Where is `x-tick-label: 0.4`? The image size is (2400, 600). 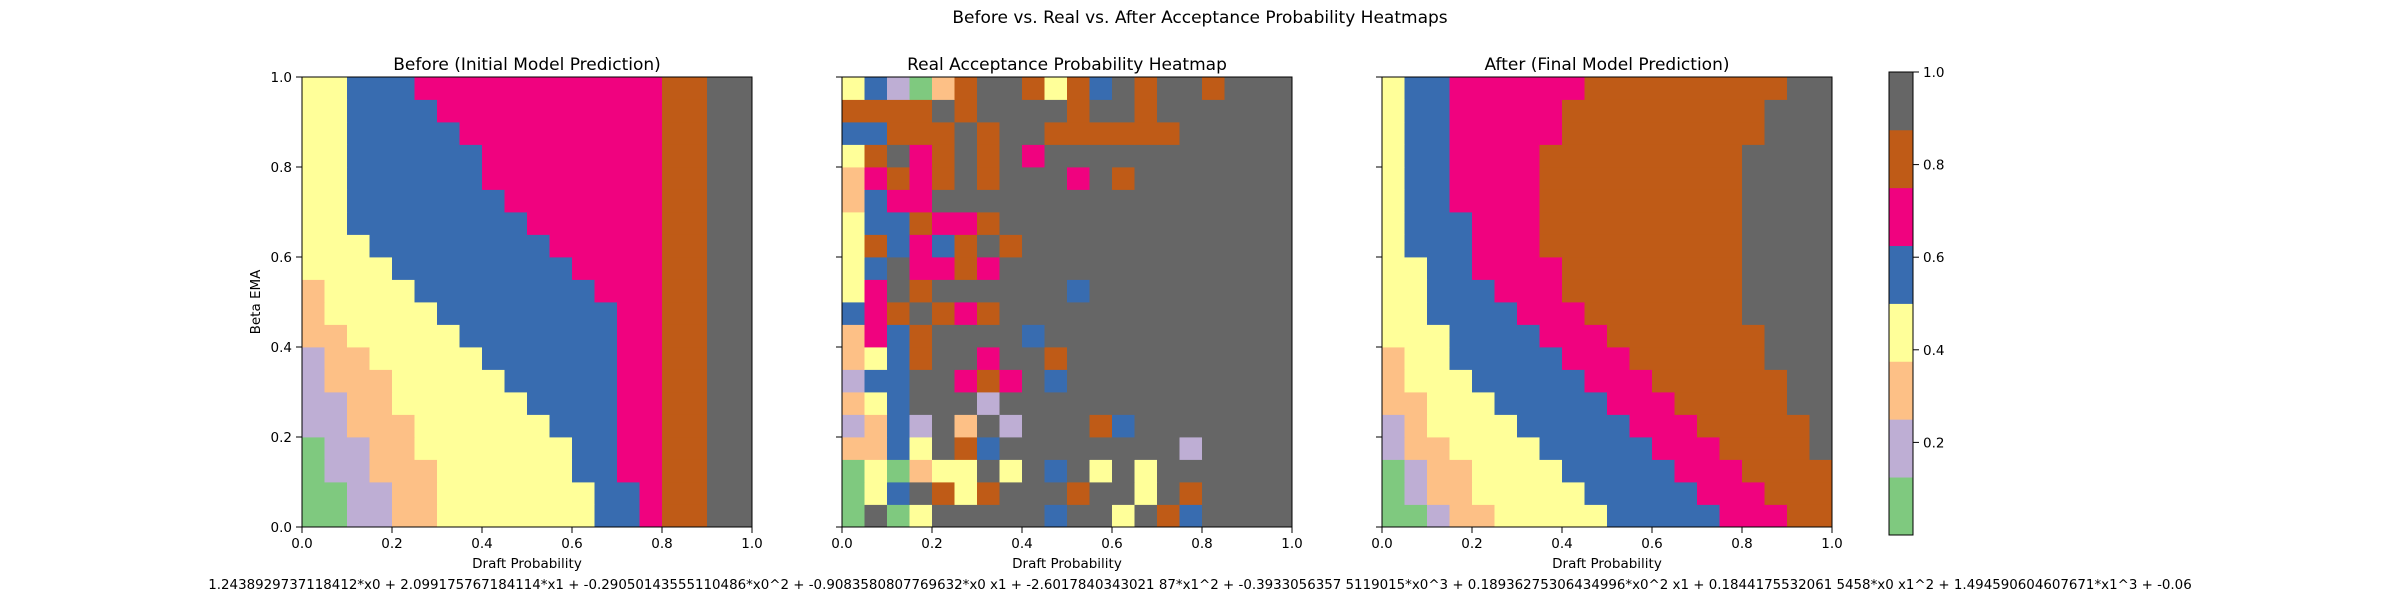
x-tick-label: 0.4 is located at coordinates (481, 544).